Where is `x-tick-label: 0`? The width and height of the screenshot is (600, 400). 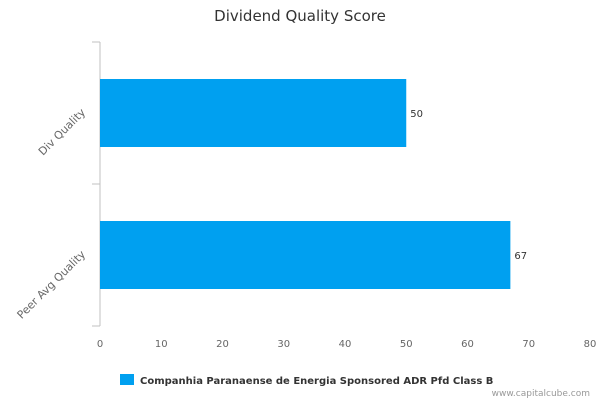 x-tick-label: 0 is located at coordinates (100, 344).